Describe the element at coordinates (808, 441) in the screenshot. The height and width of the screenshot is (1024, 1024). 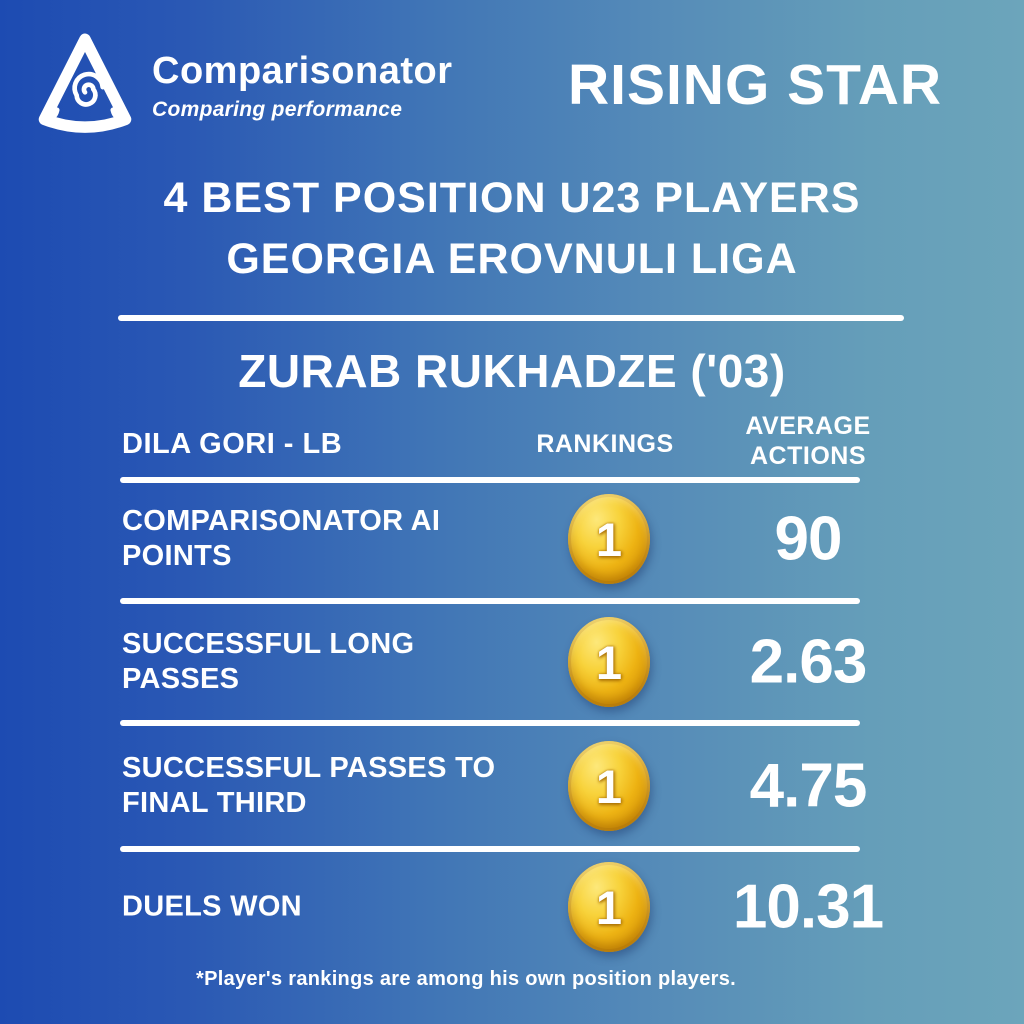
I see `column-header-average-actions: AVERAGE ACTIONS` at that location.